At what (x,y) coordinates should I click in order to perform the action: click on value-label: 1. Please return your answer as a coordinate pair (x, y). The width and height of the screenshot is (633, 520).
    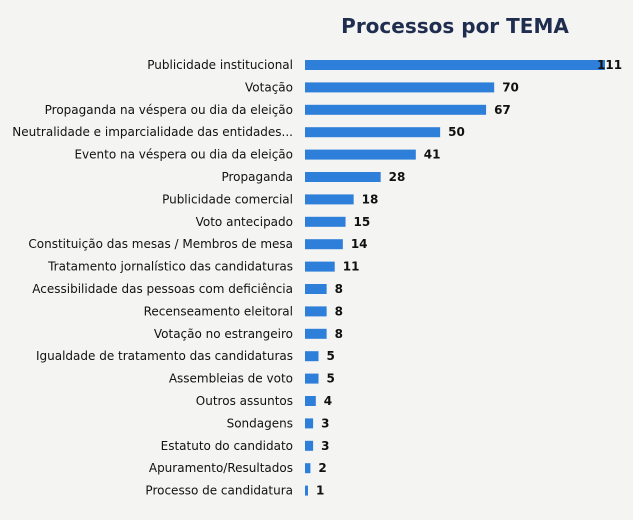
    Looking at the image, I should click on (320, 491).